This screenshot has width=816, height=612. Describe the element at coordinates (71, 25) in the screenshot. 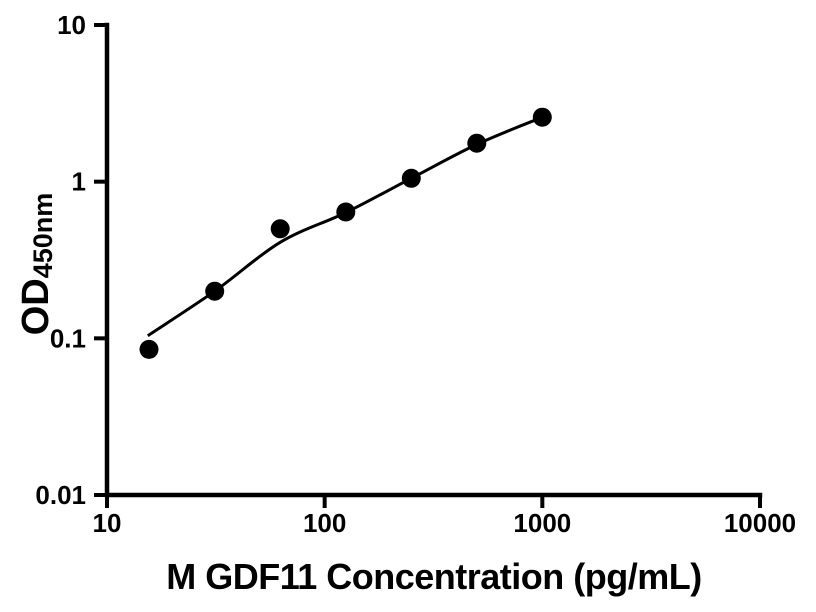

I see `y-tick-label: 10` at that location.